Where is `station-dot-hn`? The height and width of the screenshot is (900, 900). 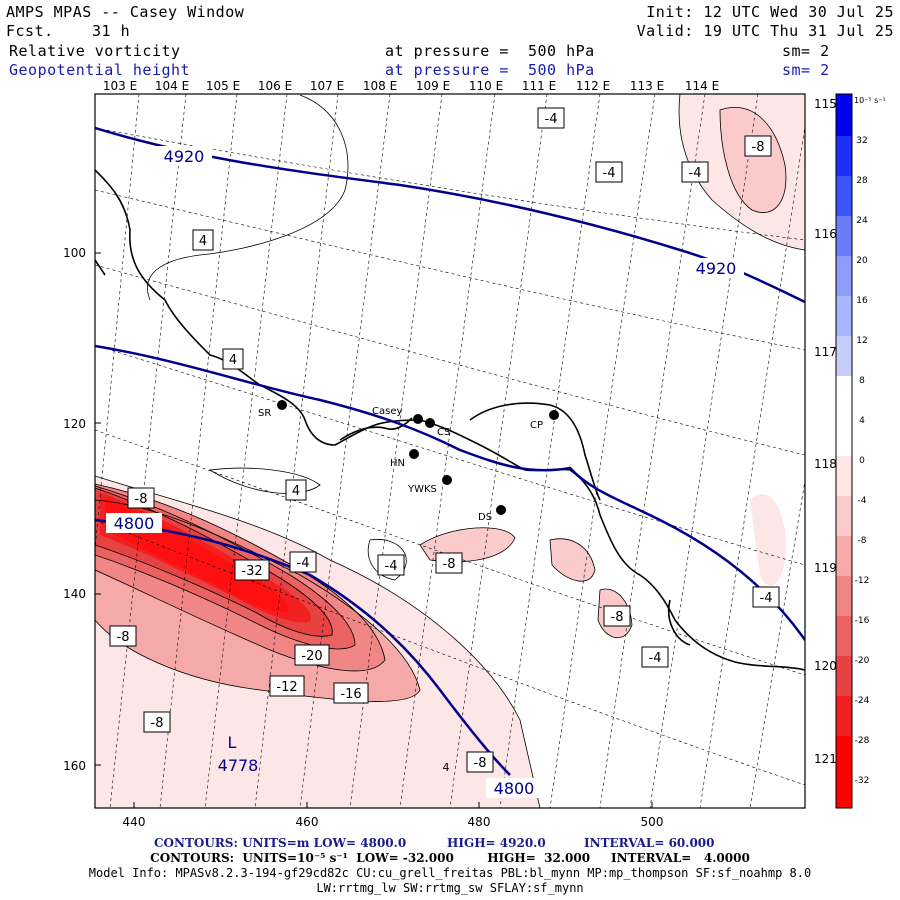 station-dot-hn is located at coordinates (414, 454).